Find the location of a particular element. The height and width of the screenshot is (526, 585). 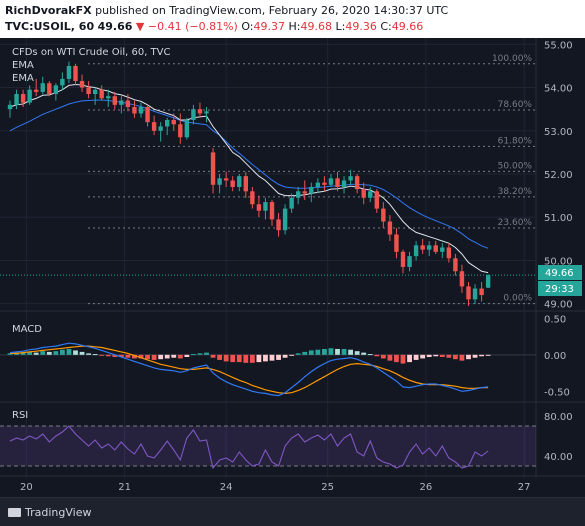

countdown-badge-text: 29:33 is located at coordinates (559, 289).